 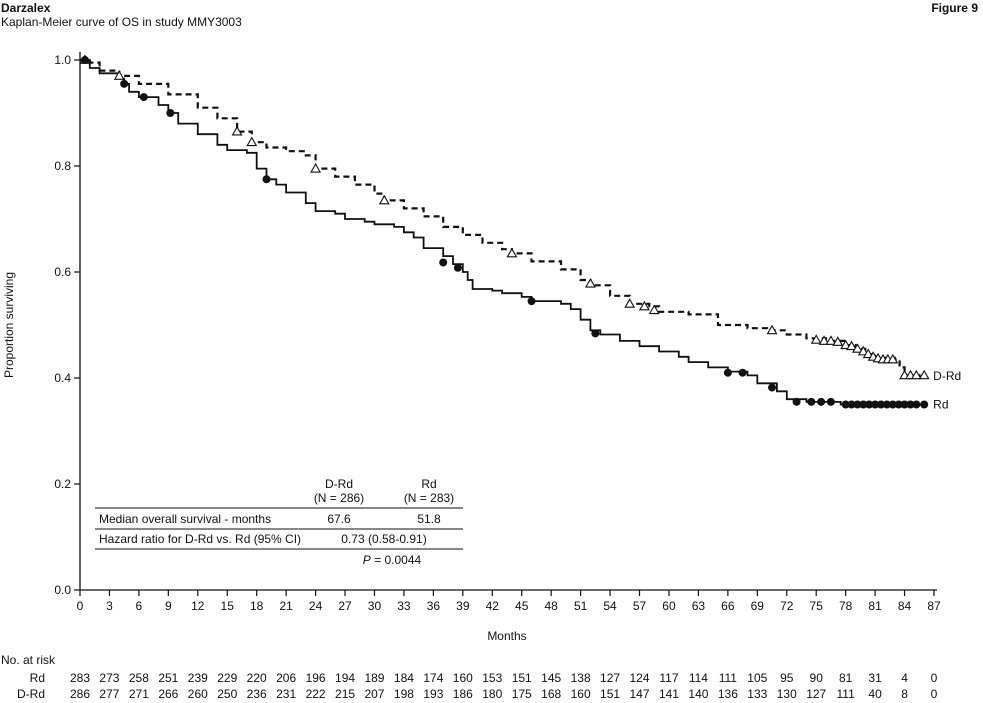 I want to click on stats-hazard-value: 0.73 (0.58-0.91), so click(x=383, y=539).